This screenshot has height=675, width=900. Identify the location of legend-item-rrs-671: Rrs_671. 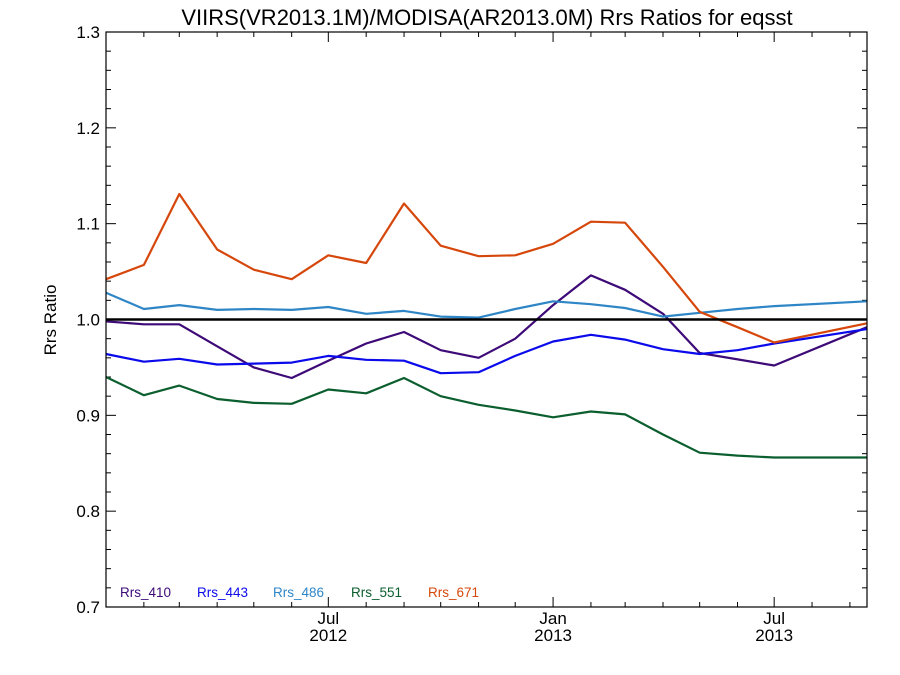
(453, 592).